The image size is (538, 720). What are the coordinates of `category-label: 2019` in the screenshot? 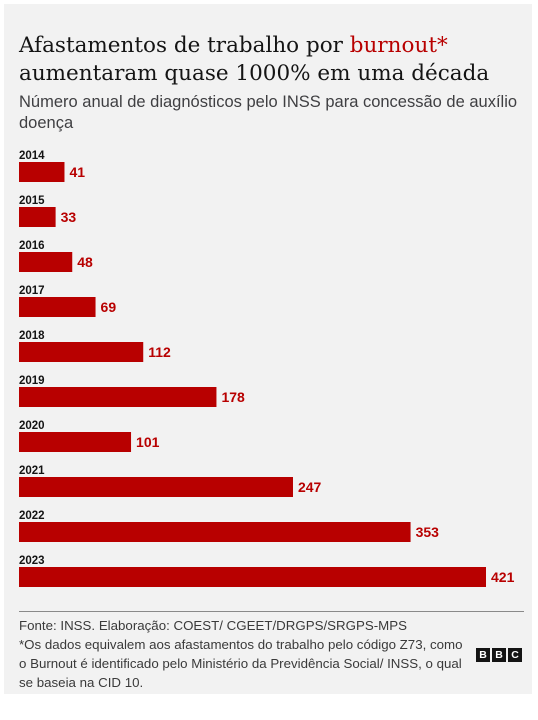 It's located at (32, 381).